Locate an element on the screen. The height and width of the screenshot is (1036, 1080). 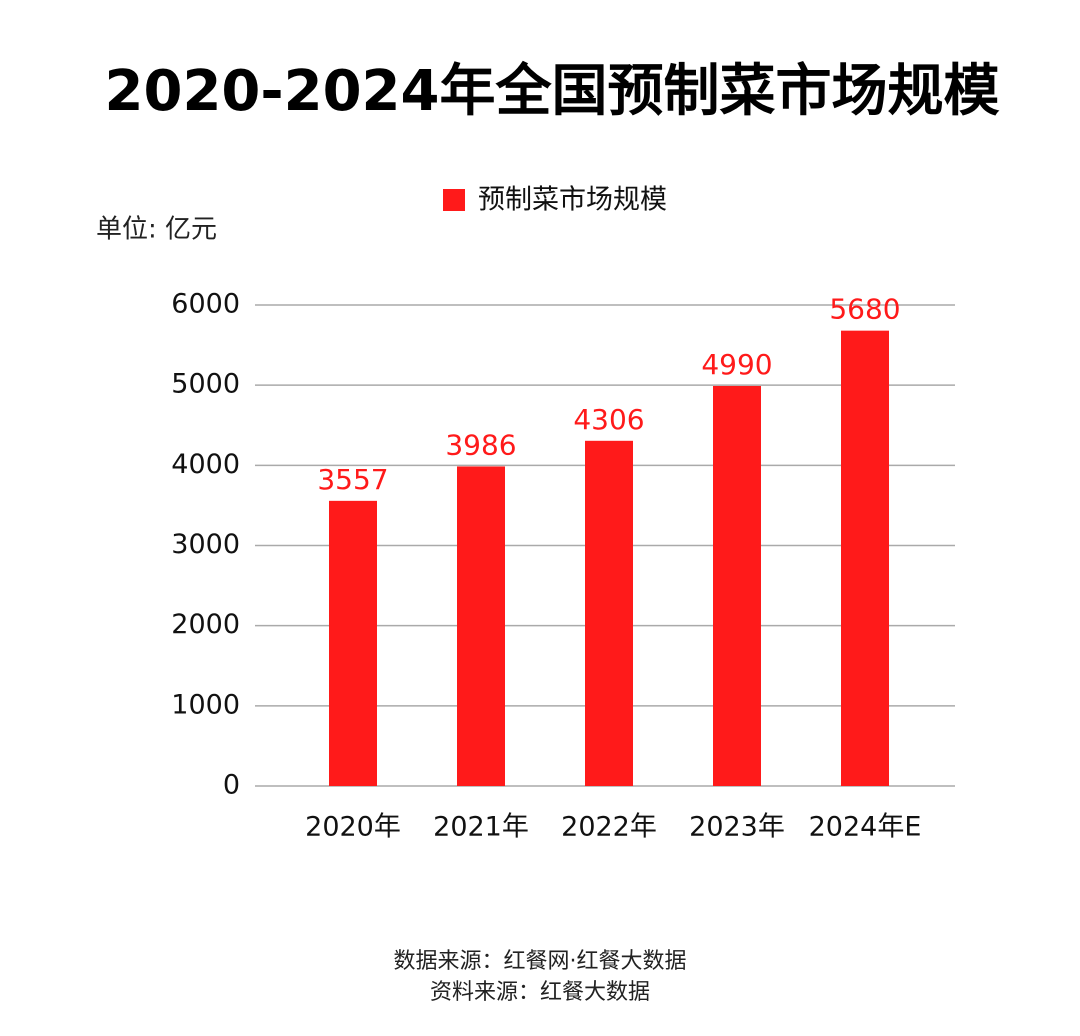
x-tick-label: 2024年E is located at coordinates (865, 827).